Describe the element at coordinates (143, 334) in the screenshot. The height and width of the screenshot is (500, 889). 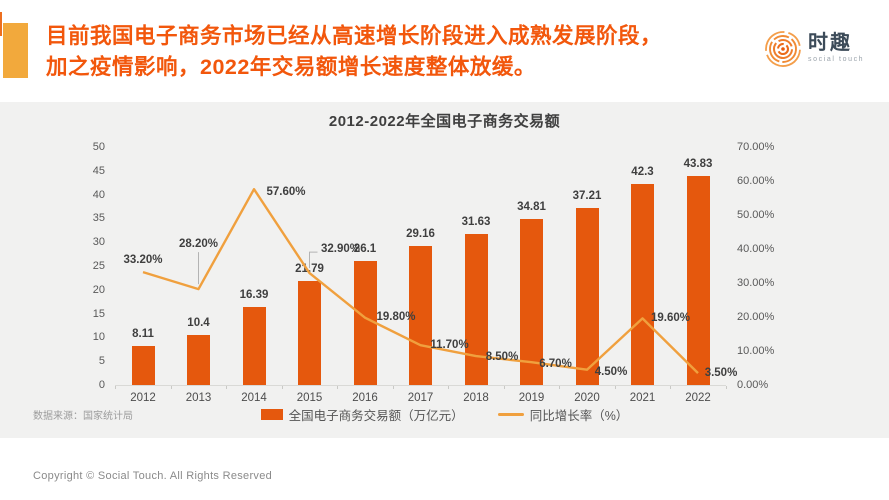
I see `bar-value-label: 8.11` at that location.